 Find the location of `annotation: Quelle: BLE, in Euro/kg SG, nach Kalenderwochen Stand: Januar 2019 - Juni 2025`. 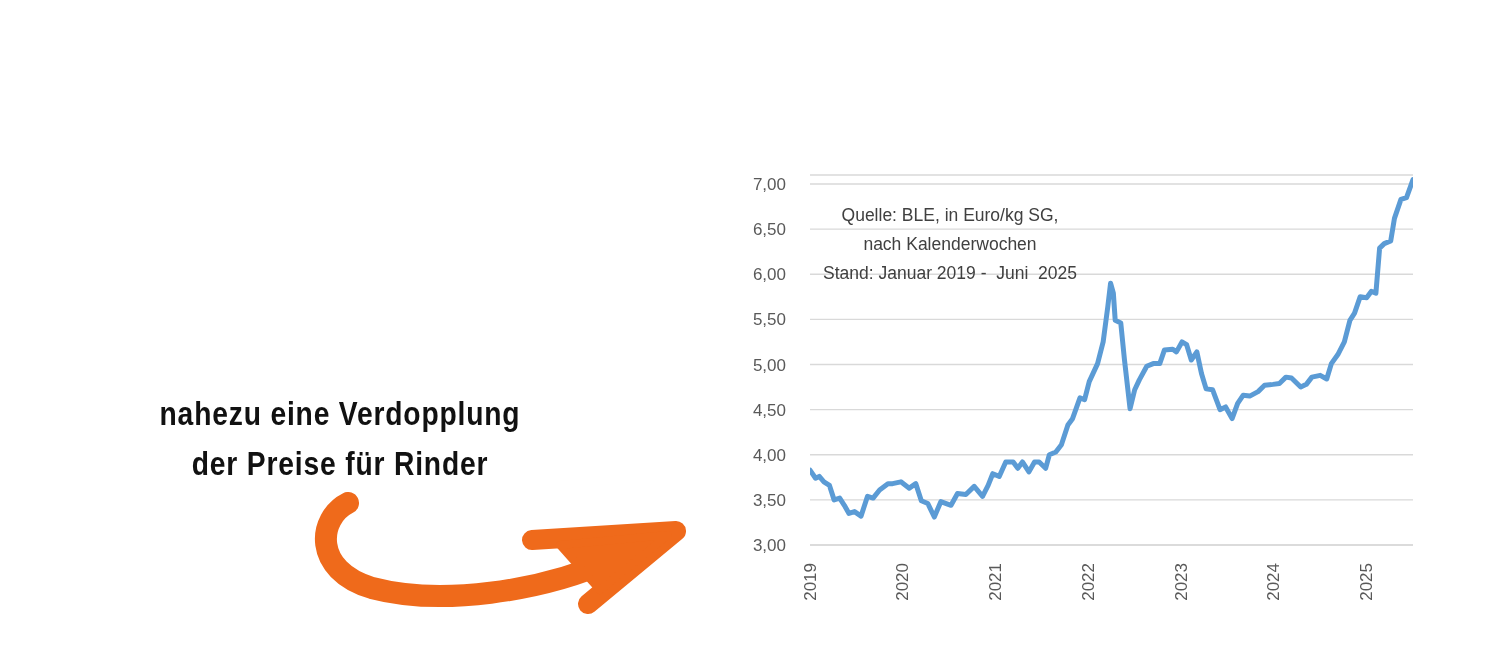

annotation: Quelle: BLE, in Euro/kg SG, nach Kalenderwochen Stand: Januar 2019 - Juni 2025 is located at coordinates (950, 244).